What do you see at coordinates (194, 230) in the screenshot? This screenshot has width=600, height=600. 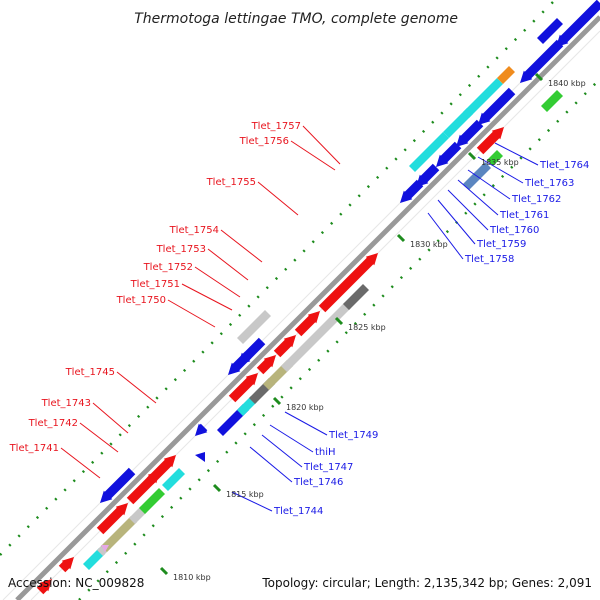 I see `gene-label: Tlet_1754` at bounding box center [194, 230].